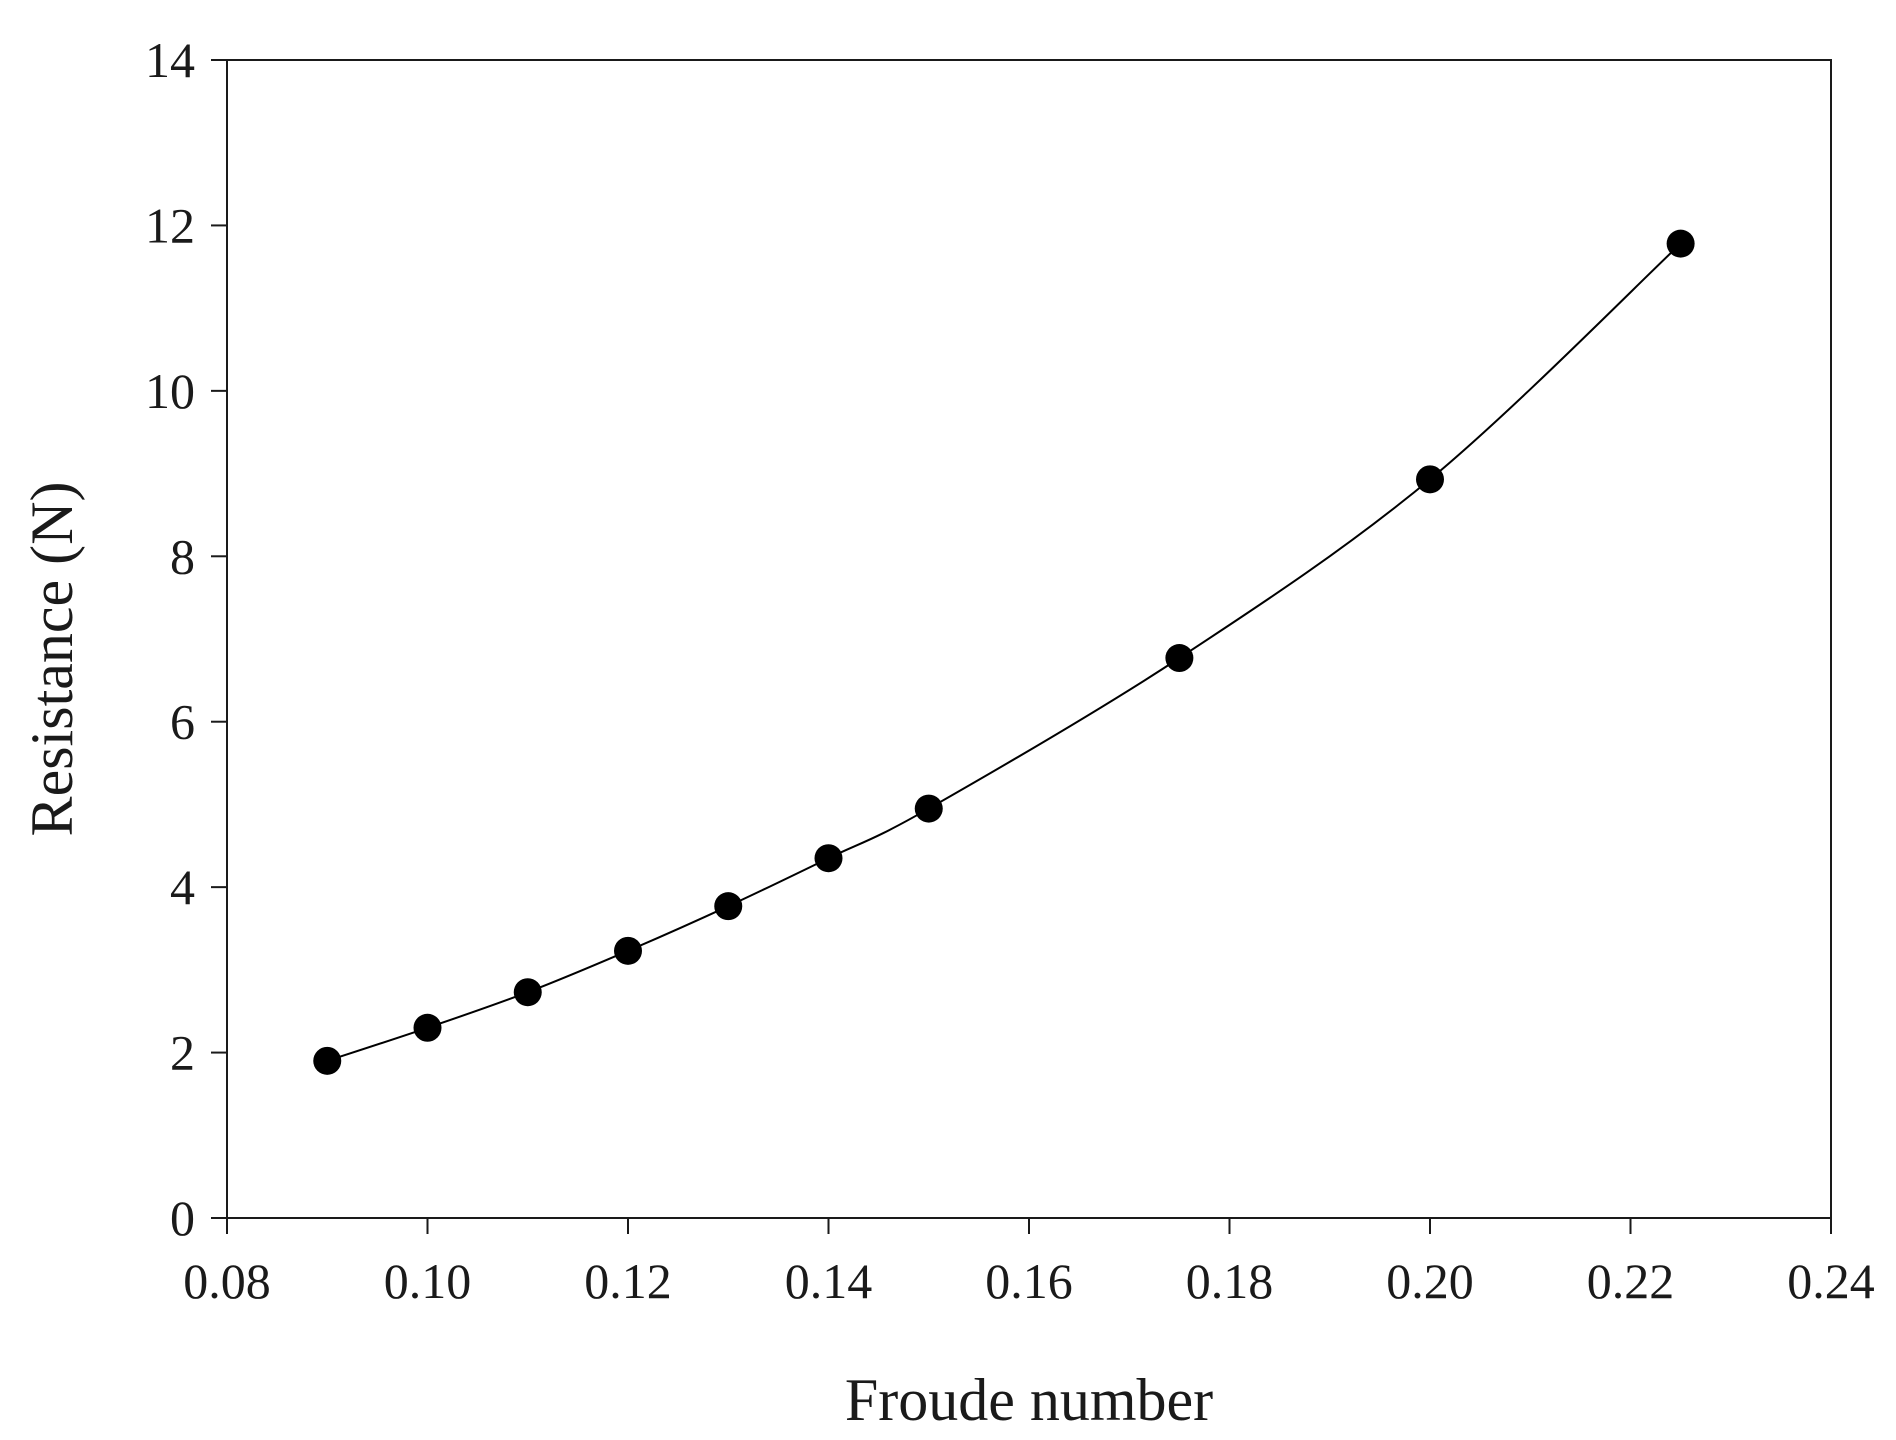 This screenshot has height=1440, width=1896. What do you see at coordinates (829, 1281) in the screenshot?
I see `x-tick-label: 0.14` at bounding box center [829, 1281].